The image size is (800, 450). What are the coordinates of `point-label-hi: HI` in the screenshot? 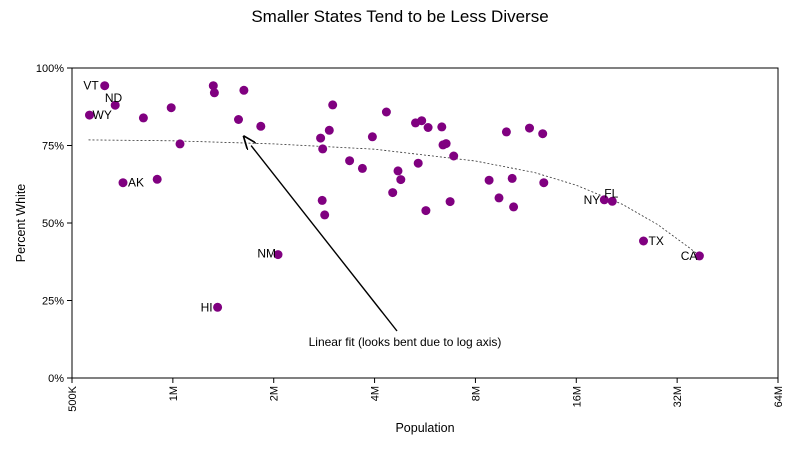 It's located at (207, 307).